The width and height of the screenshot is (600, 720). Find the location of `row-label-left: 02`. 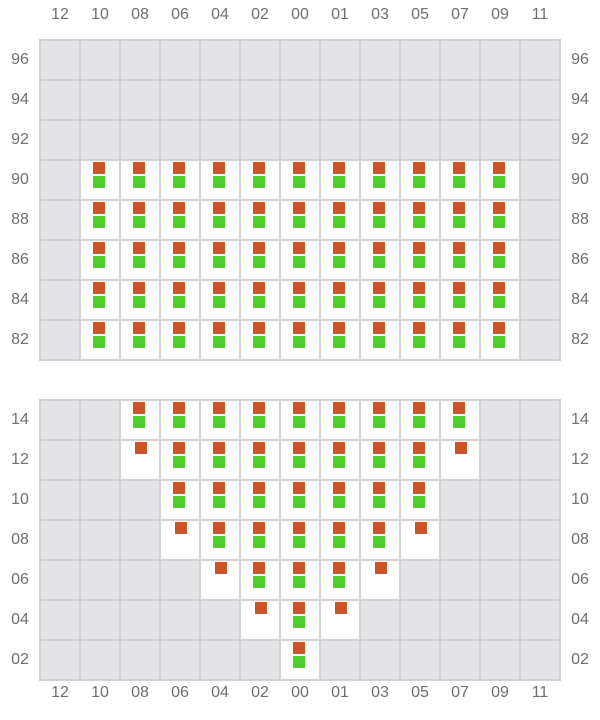

row-label-left: 02 is located at coordinates (20, 659).